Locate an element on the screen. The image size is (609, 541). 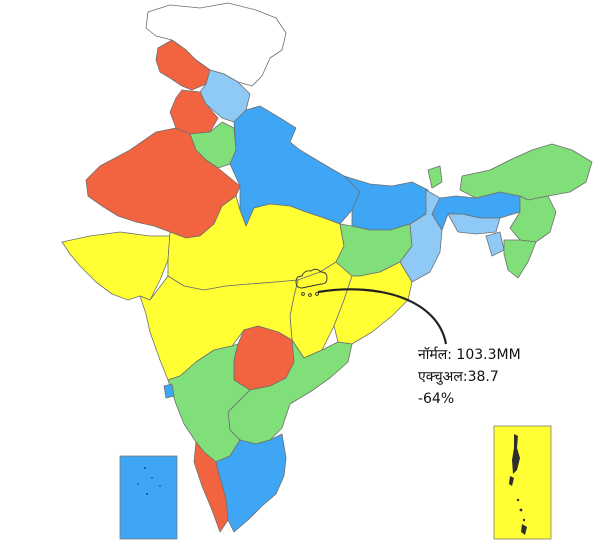
inset-andaman-nicobar is located at coordinates (522, 482).